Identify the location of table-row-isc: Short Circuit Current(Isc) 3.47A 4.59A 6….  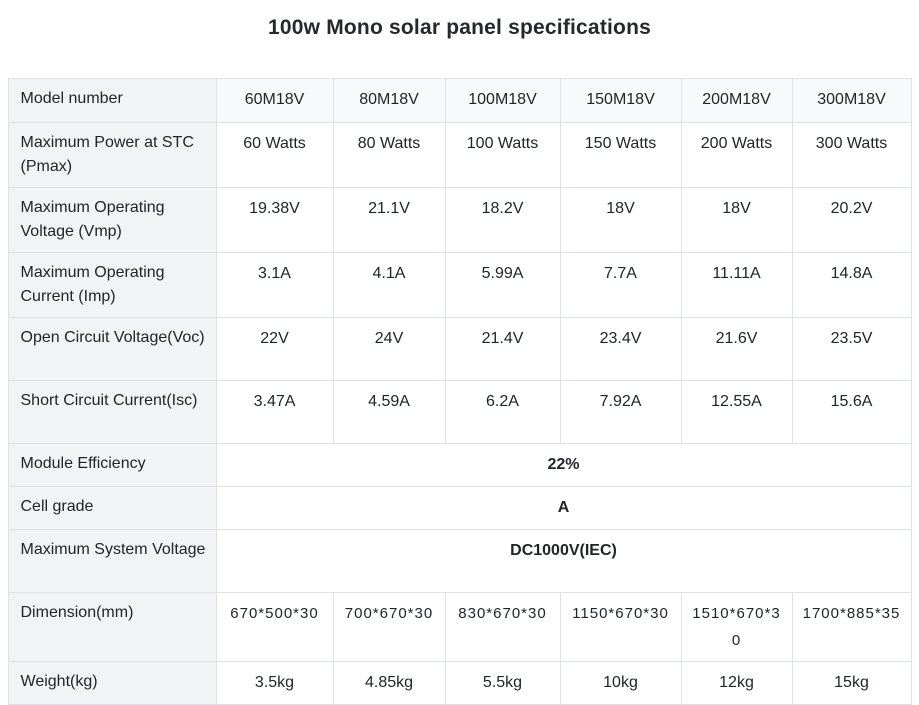
(459, 412).